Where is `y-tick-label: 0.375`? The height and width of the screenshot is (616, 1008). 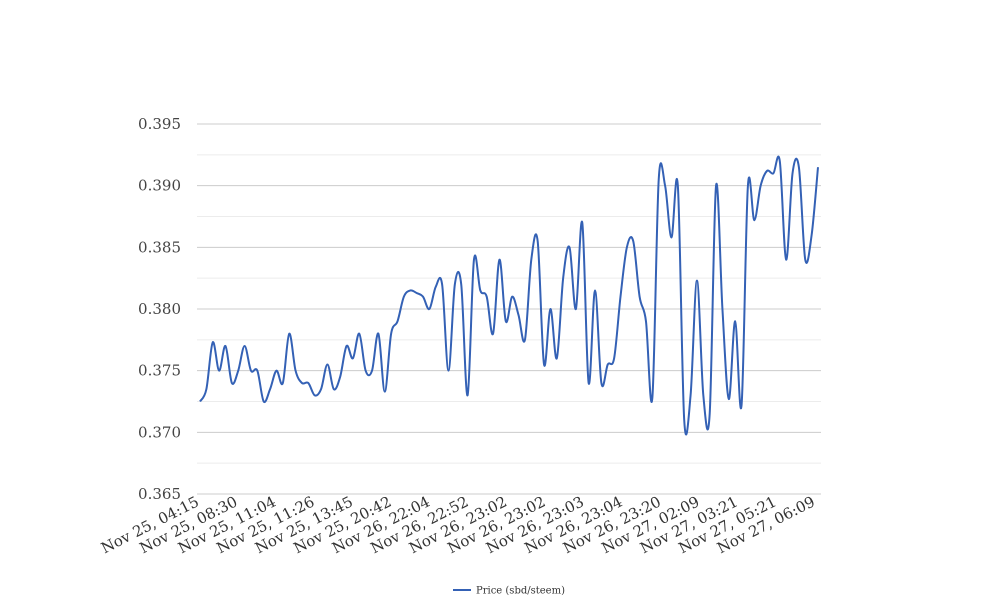 y-tick-label: 0.375 is located at coordinates (159, 371).